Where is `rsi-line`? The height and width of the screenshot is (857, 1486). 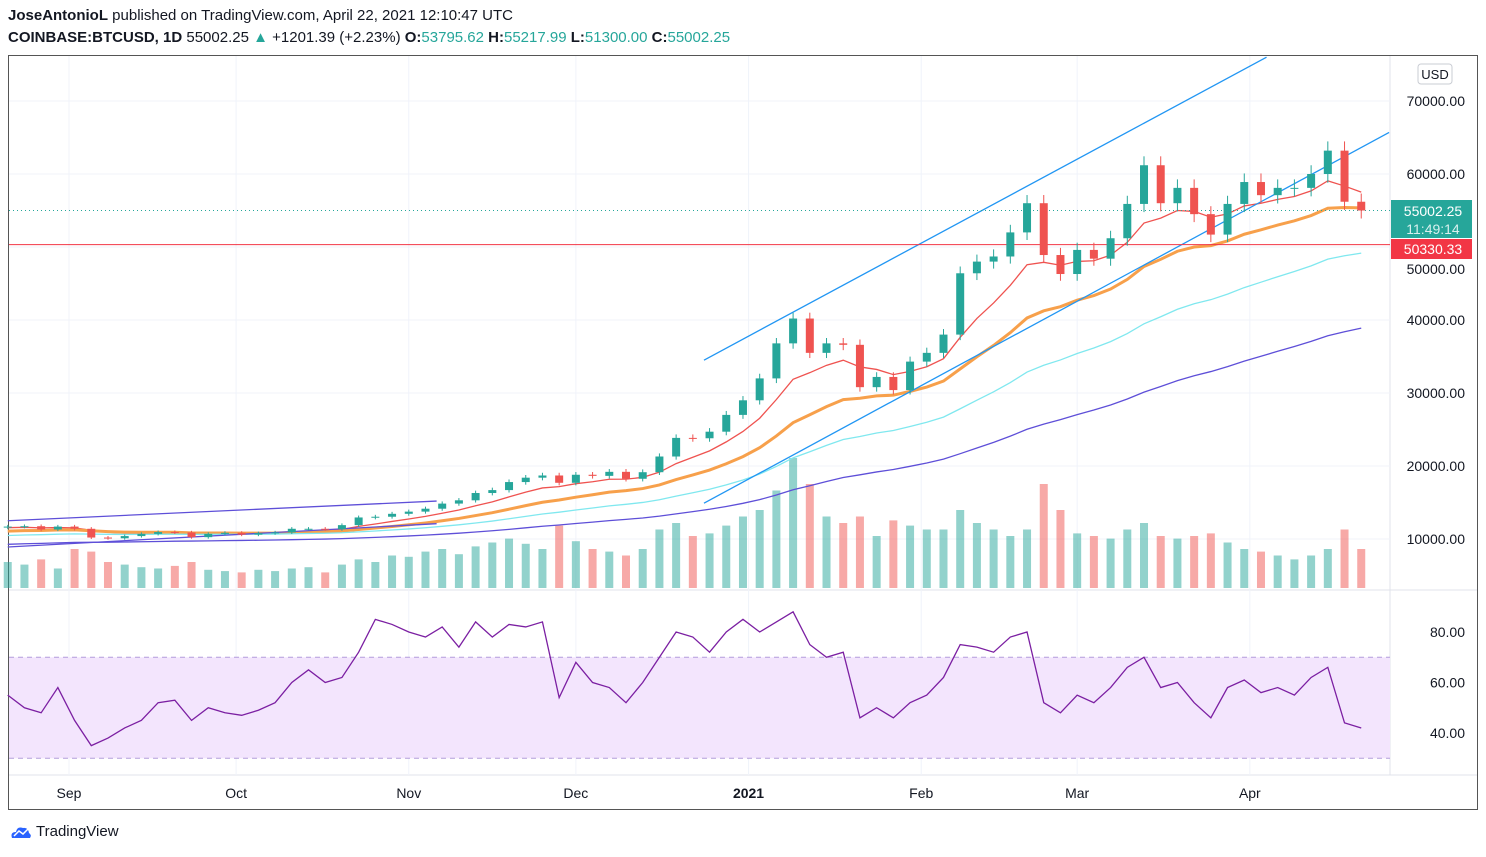
rsi-line is located at coordinates (684, 678).